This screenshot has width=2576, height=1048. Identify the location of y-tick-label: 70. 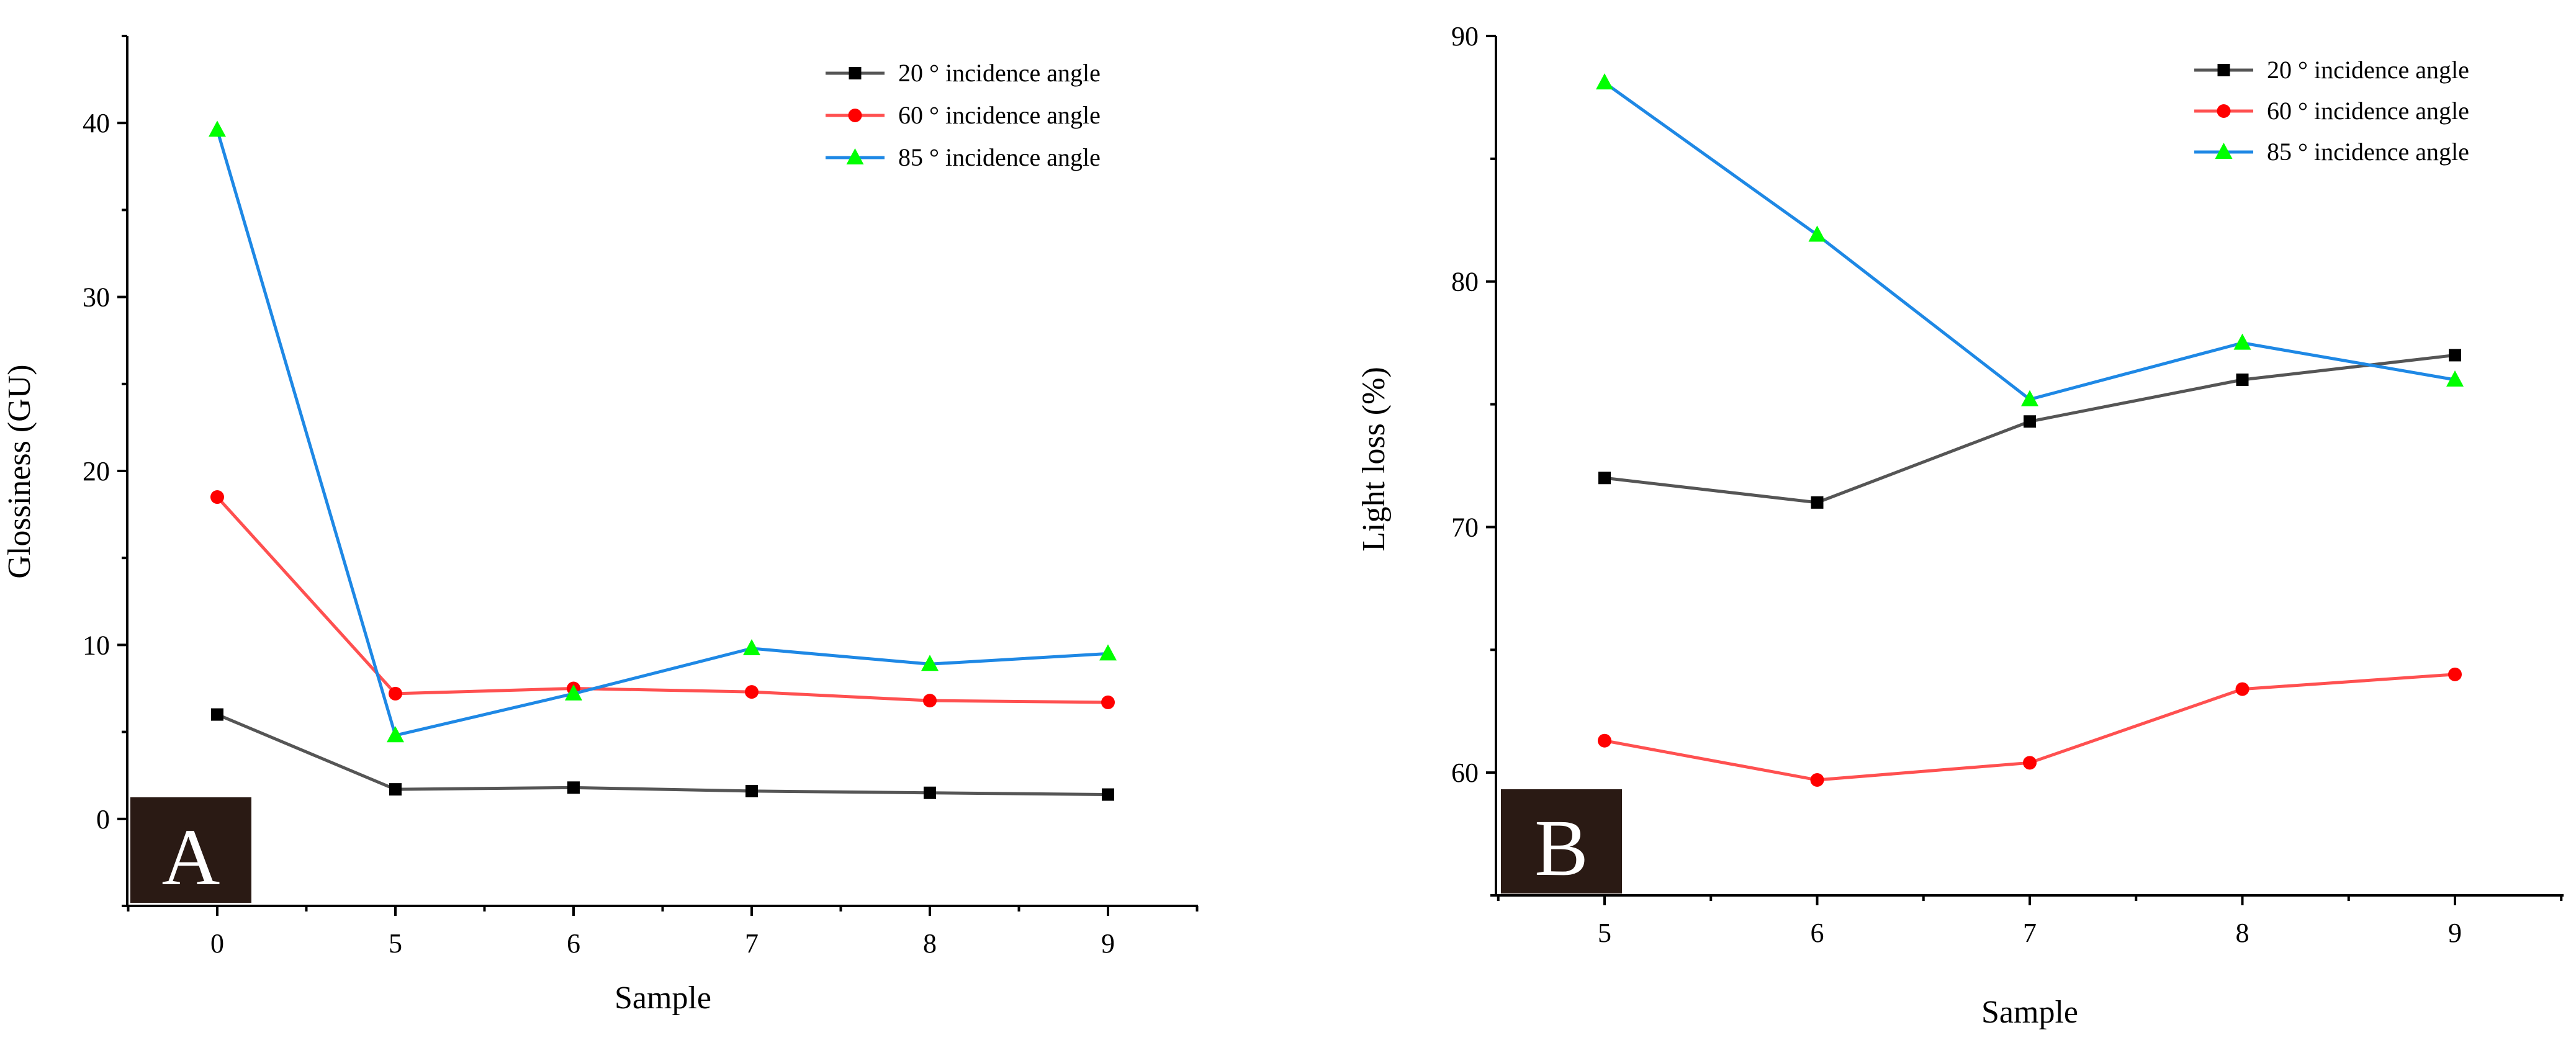
(1465, 527).